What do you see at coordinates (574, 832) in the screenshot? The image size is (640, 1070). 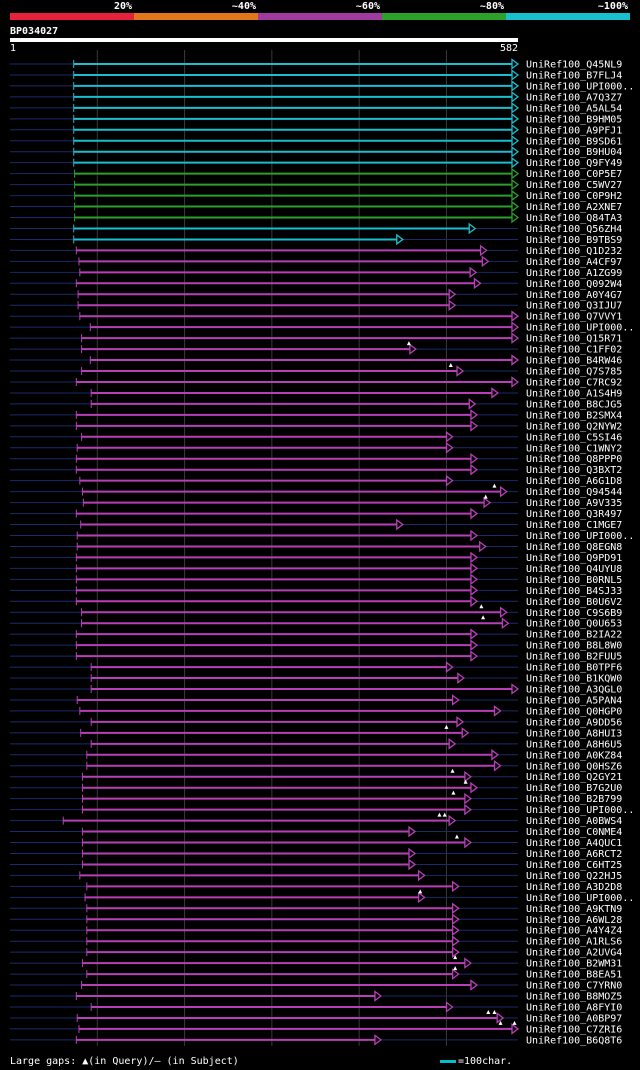 I see `hit-label: UniRef100_C0NME4` at bounding box center [574, 832].